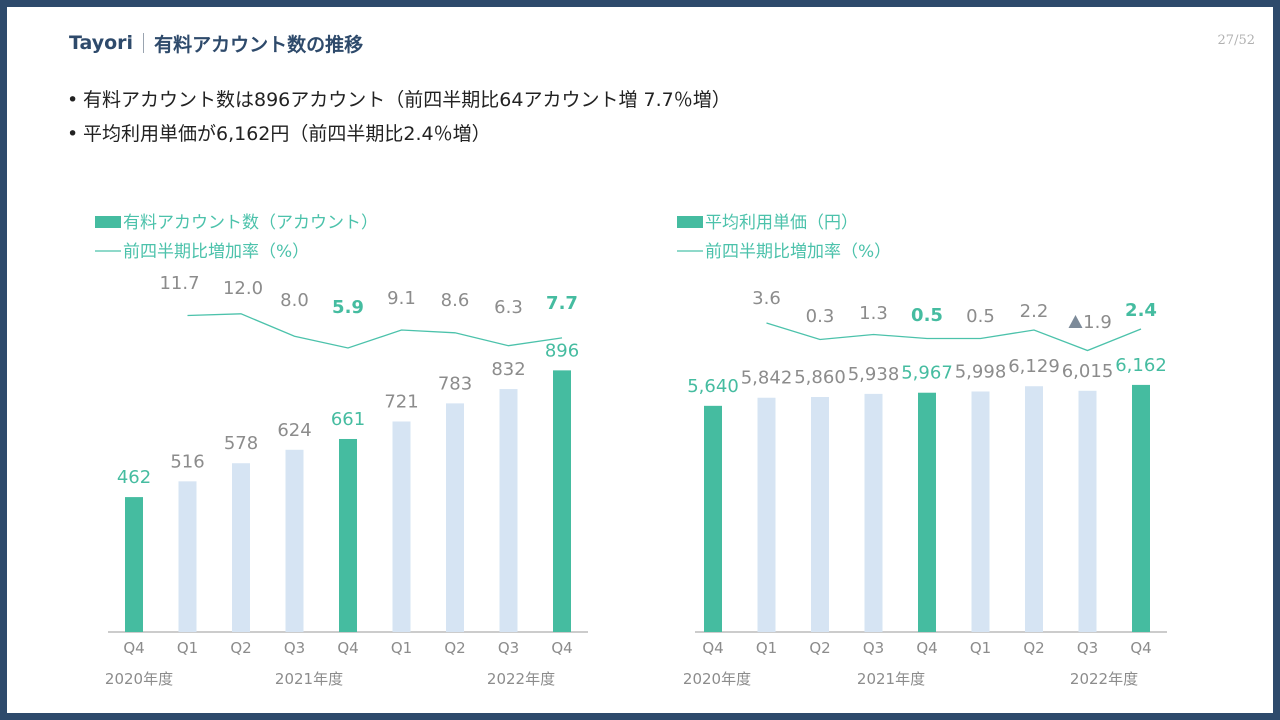  I want to click on bullet-item: • 有料アカウント数は896アカウント（前四半期比64アカウント増 7.7％増）, so click(399, 102).